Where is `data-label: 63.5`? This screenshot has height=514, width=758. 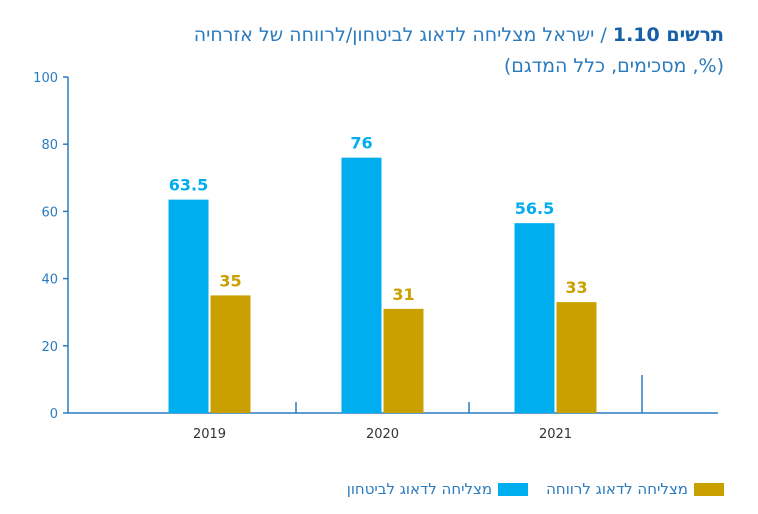 data-label: 63.5 is located at coordinates (188, 185).